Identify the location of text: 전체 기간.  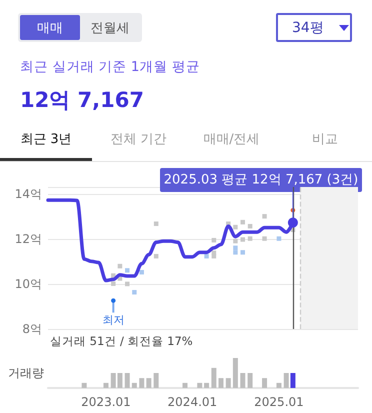
(138, 140).